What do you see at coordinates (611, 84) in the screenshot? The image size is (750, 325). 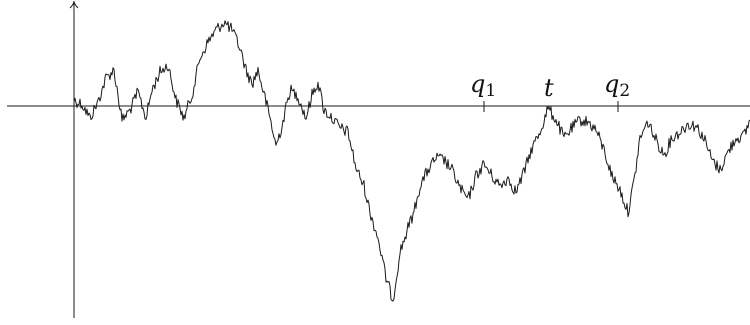 I see `label-q2-main: q` at bounding box center [611, 84].